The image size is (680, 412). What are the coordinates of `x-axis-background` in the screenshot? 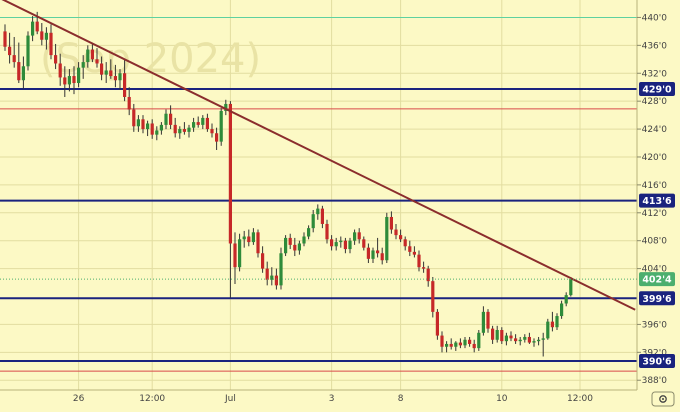 It's located at (340, 399).